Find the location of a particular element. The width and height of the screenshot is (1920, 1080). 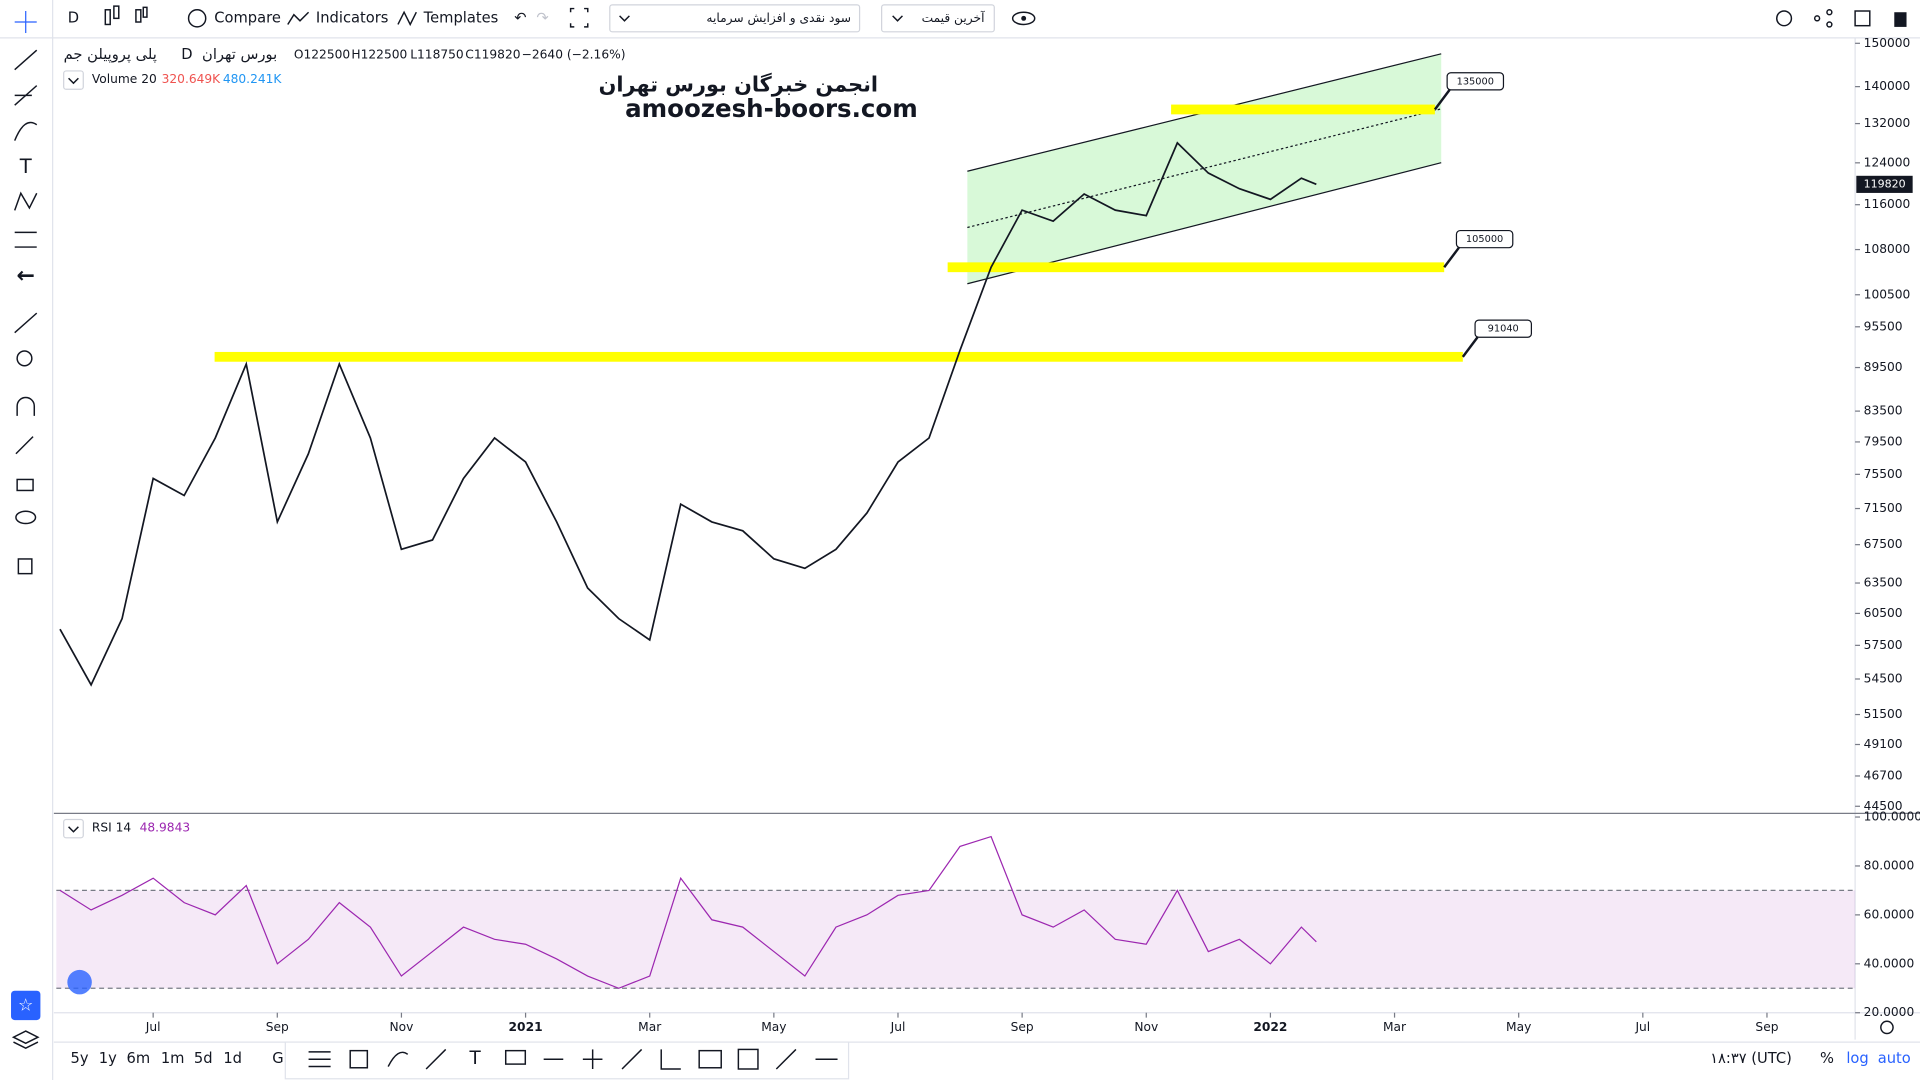

pattern-tool is located at coordinates (26, 201).